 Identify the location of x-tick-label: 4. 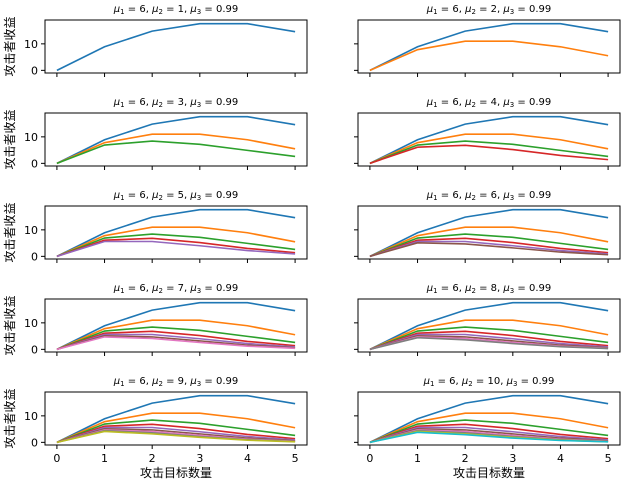
(247, 458).